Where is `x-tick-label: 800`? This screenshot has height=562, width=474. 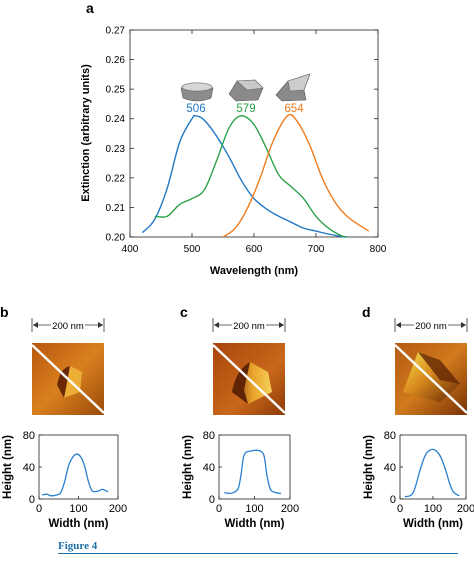
x-tick-label: 800 is located at coordinates (378, 249).